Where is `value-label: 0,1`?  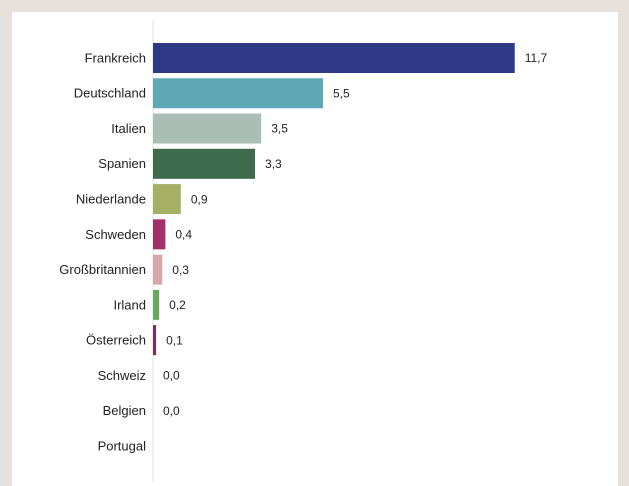
value-label: 0,1 is located at coordinates (174, 340).